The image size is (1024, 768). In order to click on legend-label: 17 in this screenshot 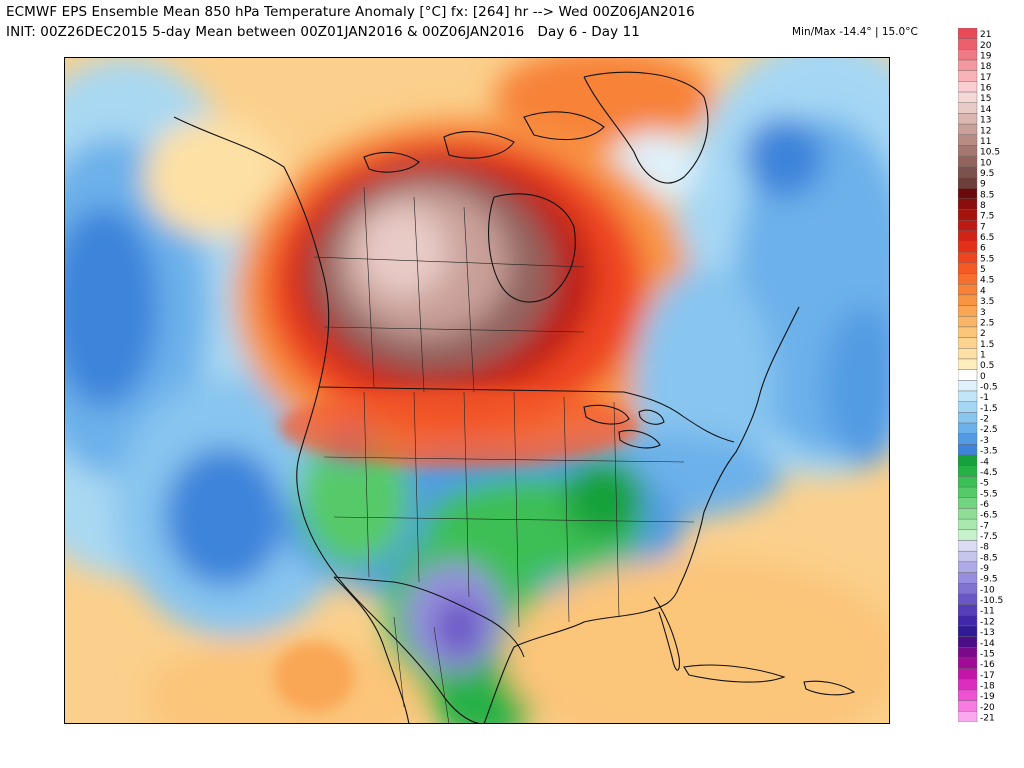, I will do `click(985, 78)`.